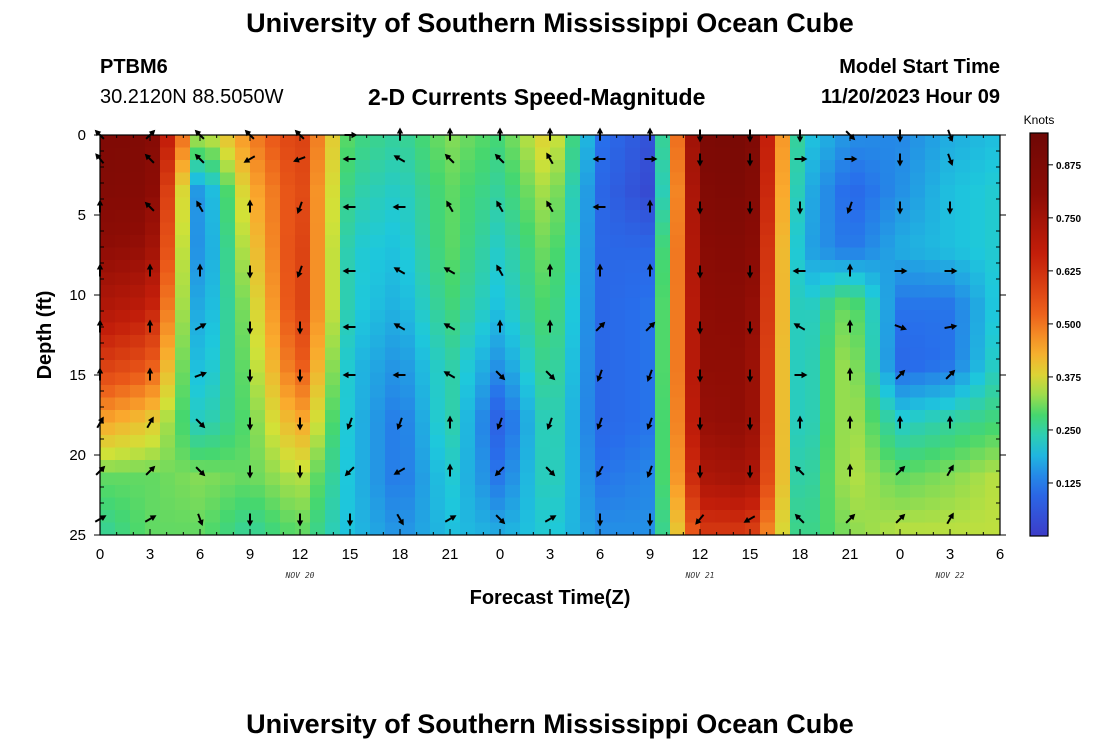 The image size is (1100, 750). Describe the element at coordinates (1000, 554) in the screenshot. I see `x-tick-label: 6` at that location.